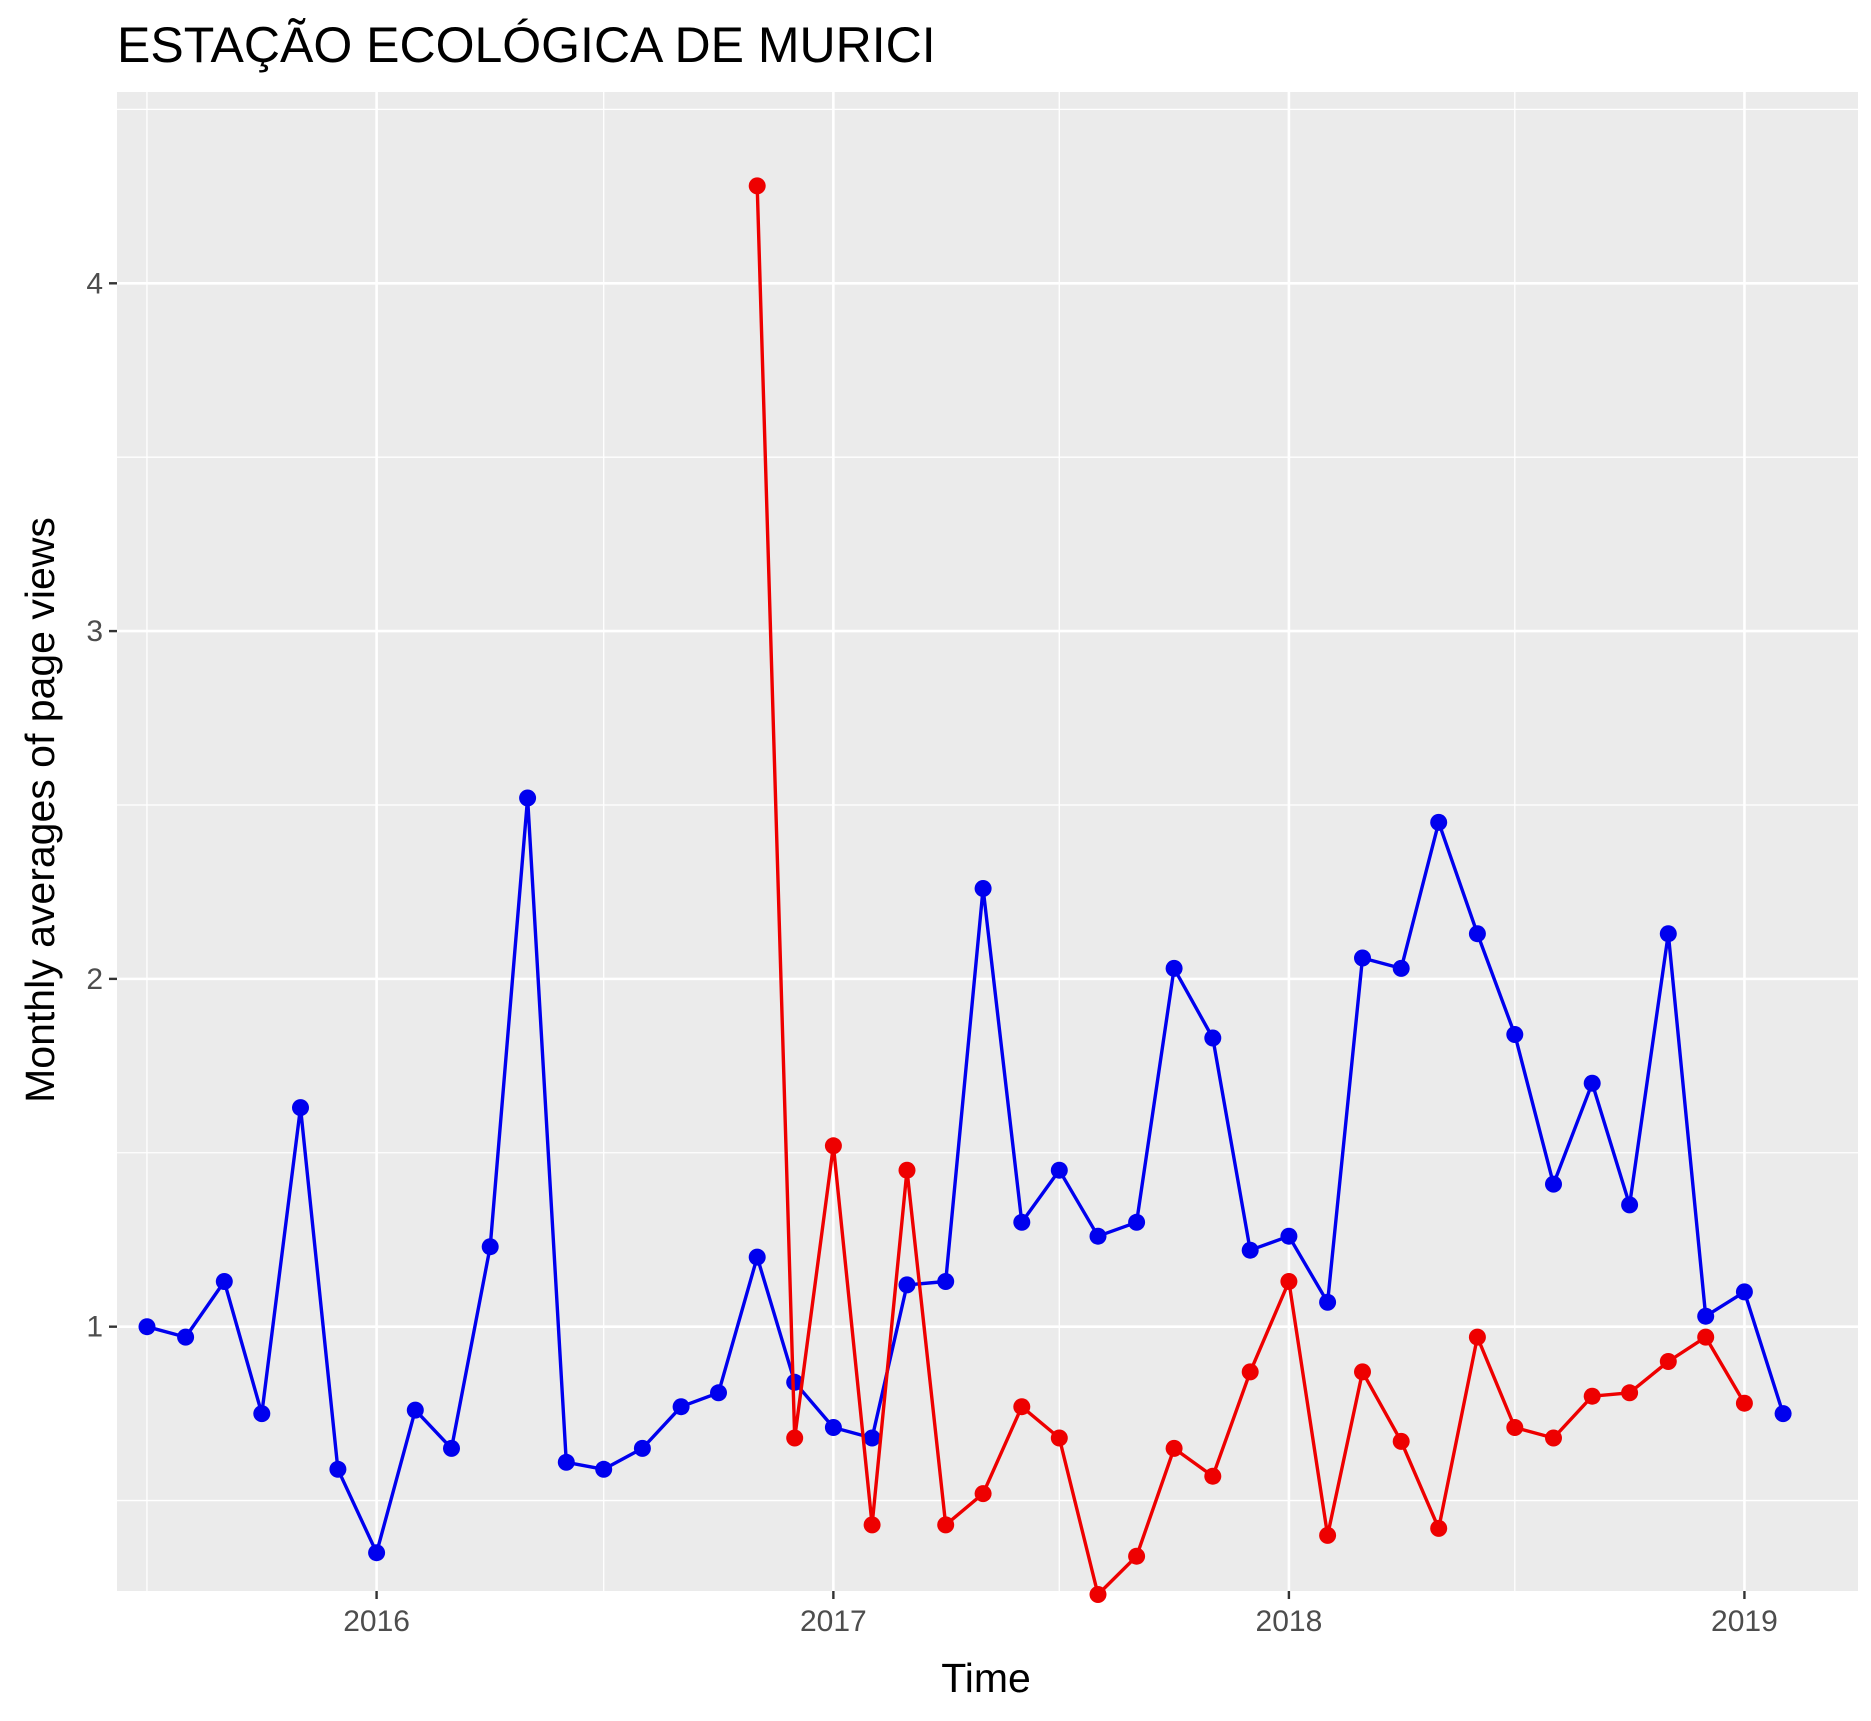  Describe the element at coordinates (1289, 1621) in the screenshot. I see `x-tick-label: 2018` at that location.